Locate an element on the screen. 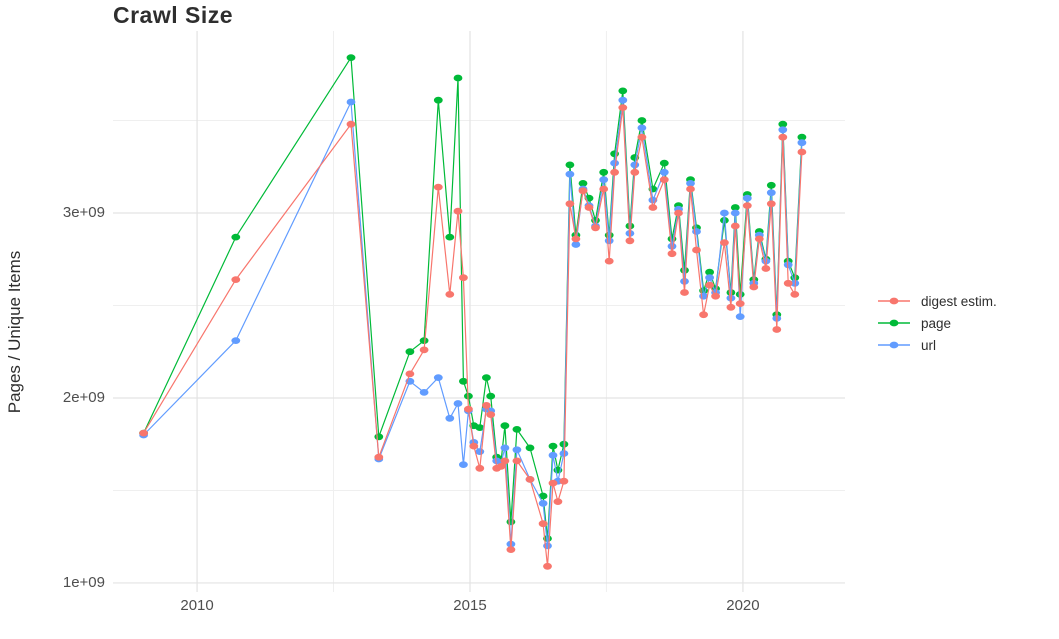  legend-item-url: url is located at coordinates (937, 345).